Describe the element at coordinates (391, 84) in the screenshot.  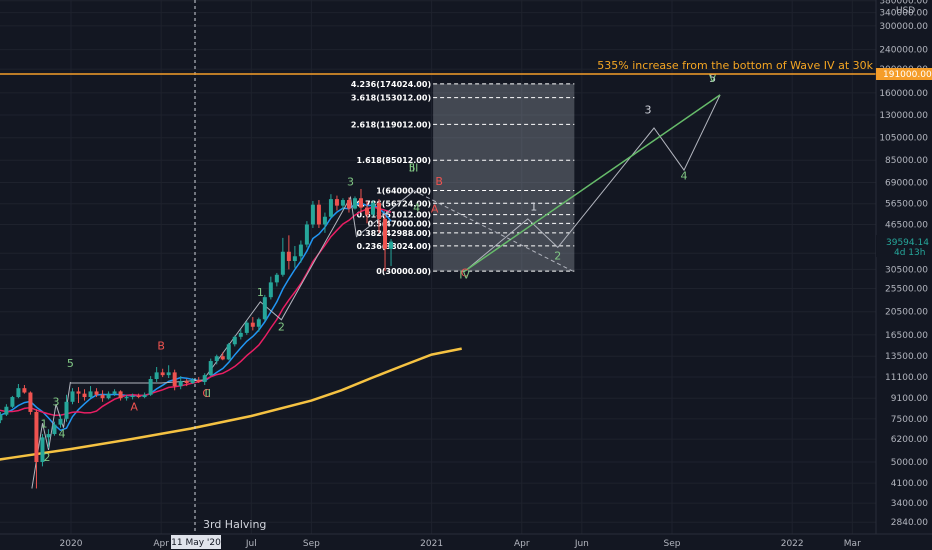
I see `fib-level-label: 4.236(174024.00)` at that location.